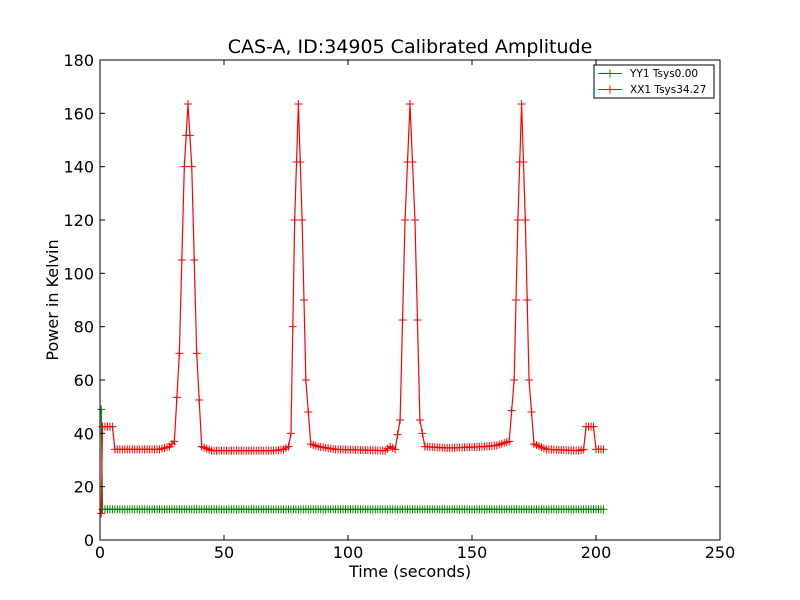 The height and width of the screenshot is (600, 800). What do you see at coordinates (100, 552) in the screenshot?
I see `x-tick-label-0: 0` at bounding box center [100, 552].